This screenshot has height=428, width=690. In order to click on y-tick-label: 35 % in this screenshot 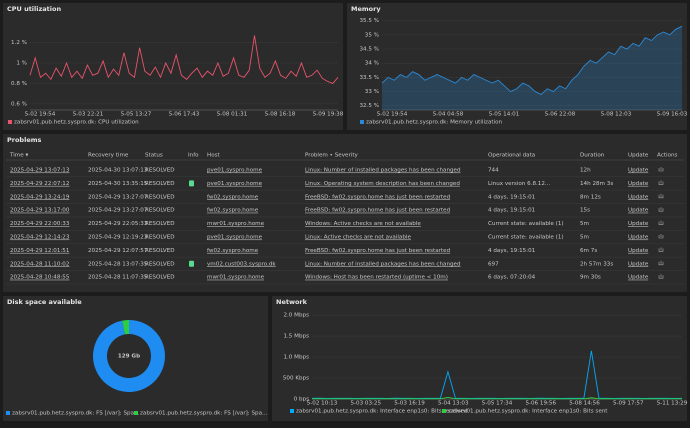, I will do `click(372, 35)`.